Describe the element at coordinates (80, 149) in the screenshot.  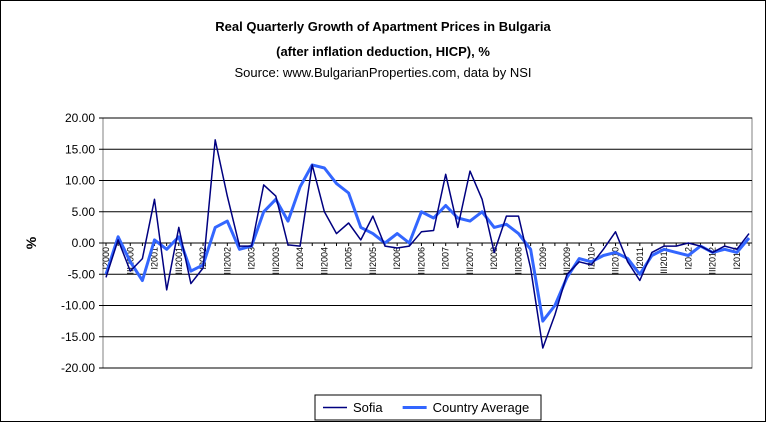
I see `y-tick-label: 15.00` at that location.